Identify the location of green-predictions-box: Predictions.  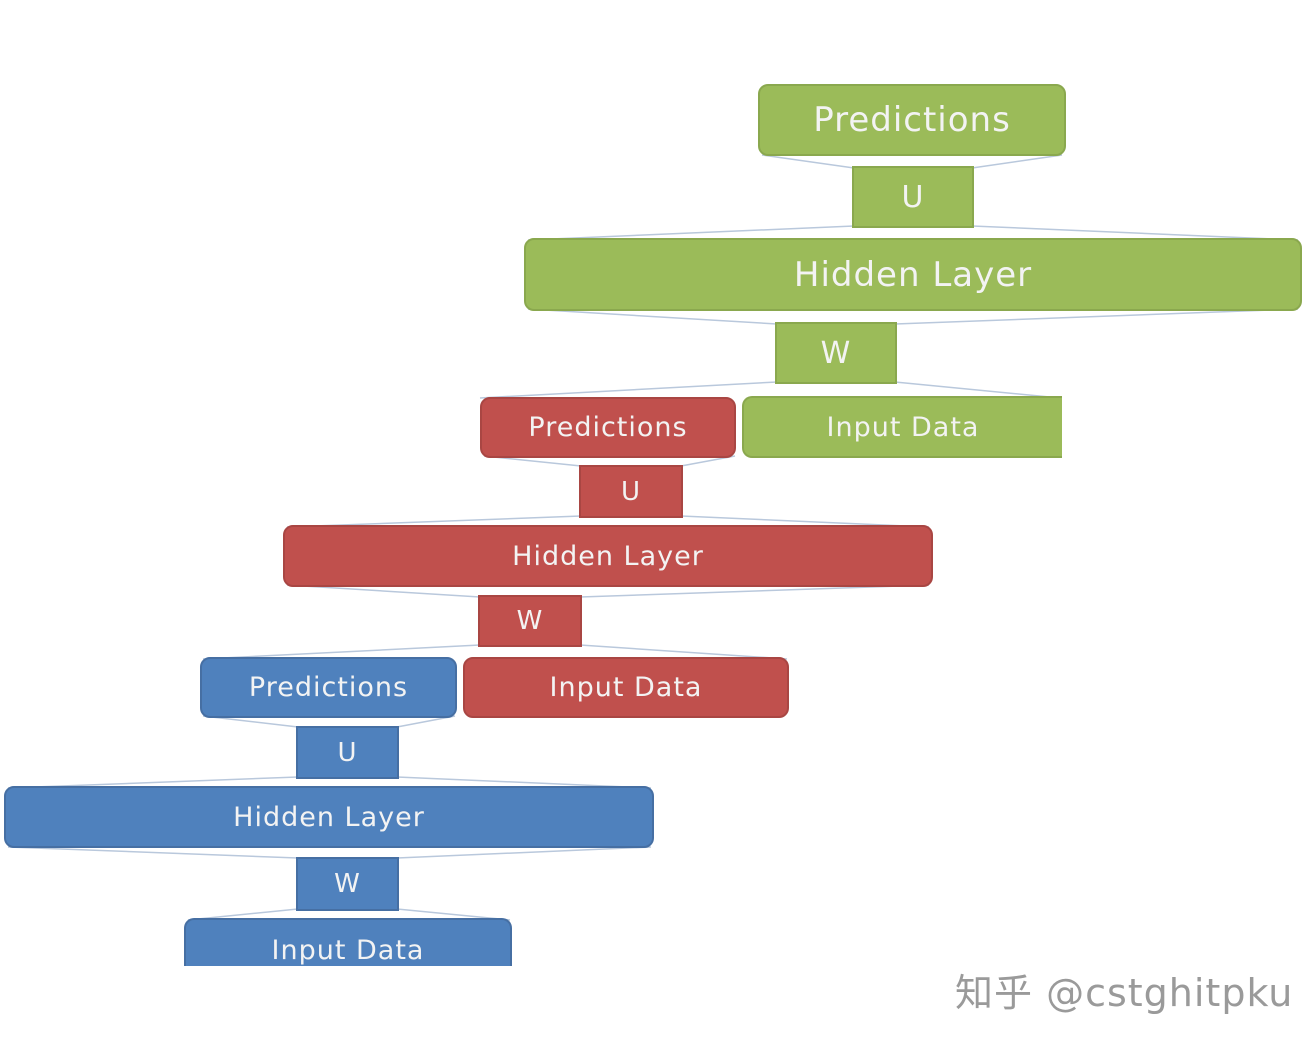
(912, 120).